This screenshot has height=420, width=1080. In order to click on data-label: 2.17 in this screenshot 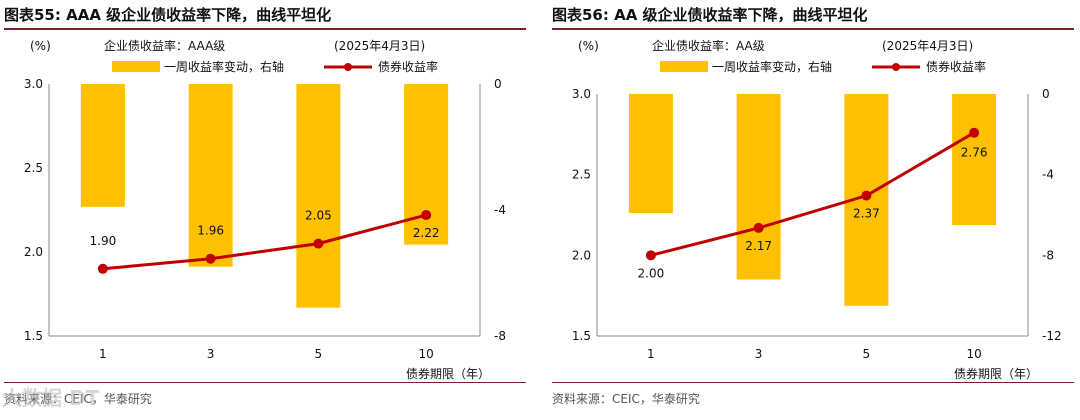, I will do `click(758, 246)`.